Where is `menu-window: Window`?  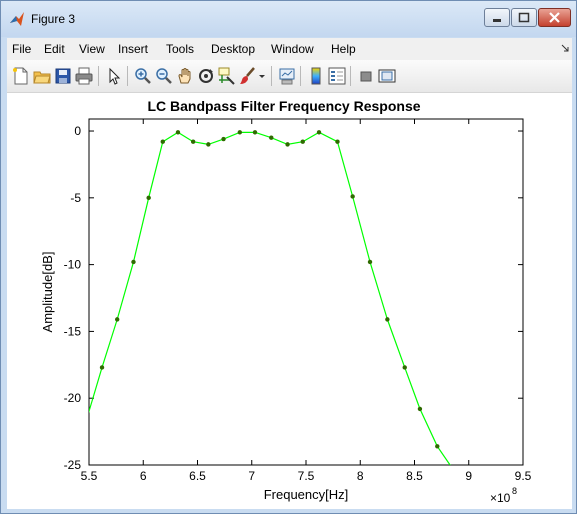 menu-window: Window is located at coordinates (292, 49).